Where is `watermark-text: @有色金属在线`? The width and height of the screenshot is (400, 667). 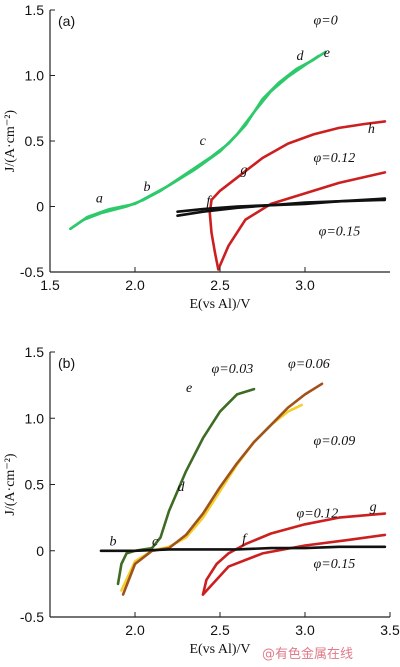
watermark-text: @有色金属在线 is located at coordinates (307, 654).